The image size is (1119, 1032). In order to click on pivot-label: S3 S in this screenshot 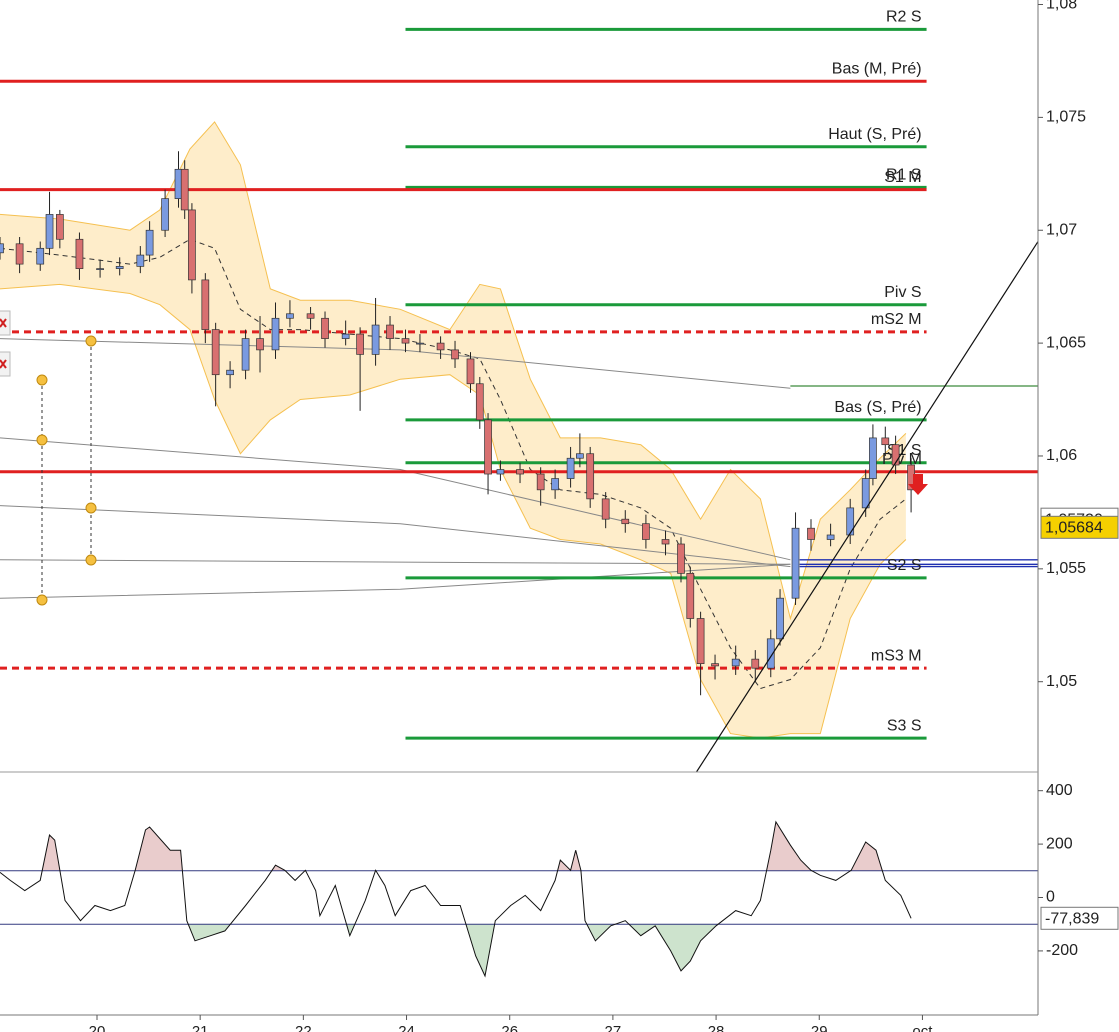, I will do `click(904, 725)`.